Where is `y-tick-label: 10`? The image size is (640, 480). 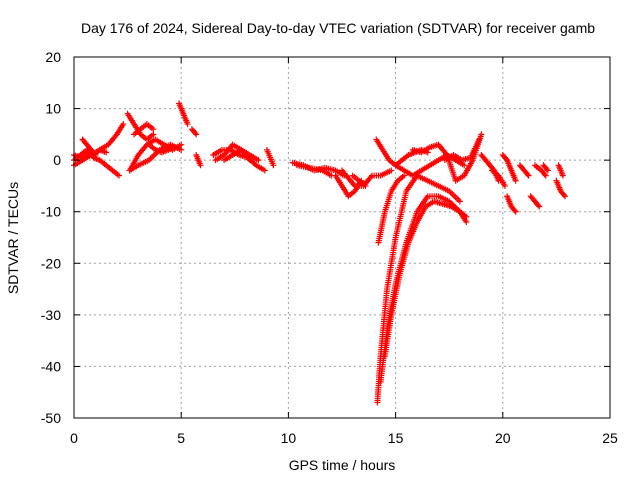
y-tick-label: 10 is located at coordinates (53, 109).